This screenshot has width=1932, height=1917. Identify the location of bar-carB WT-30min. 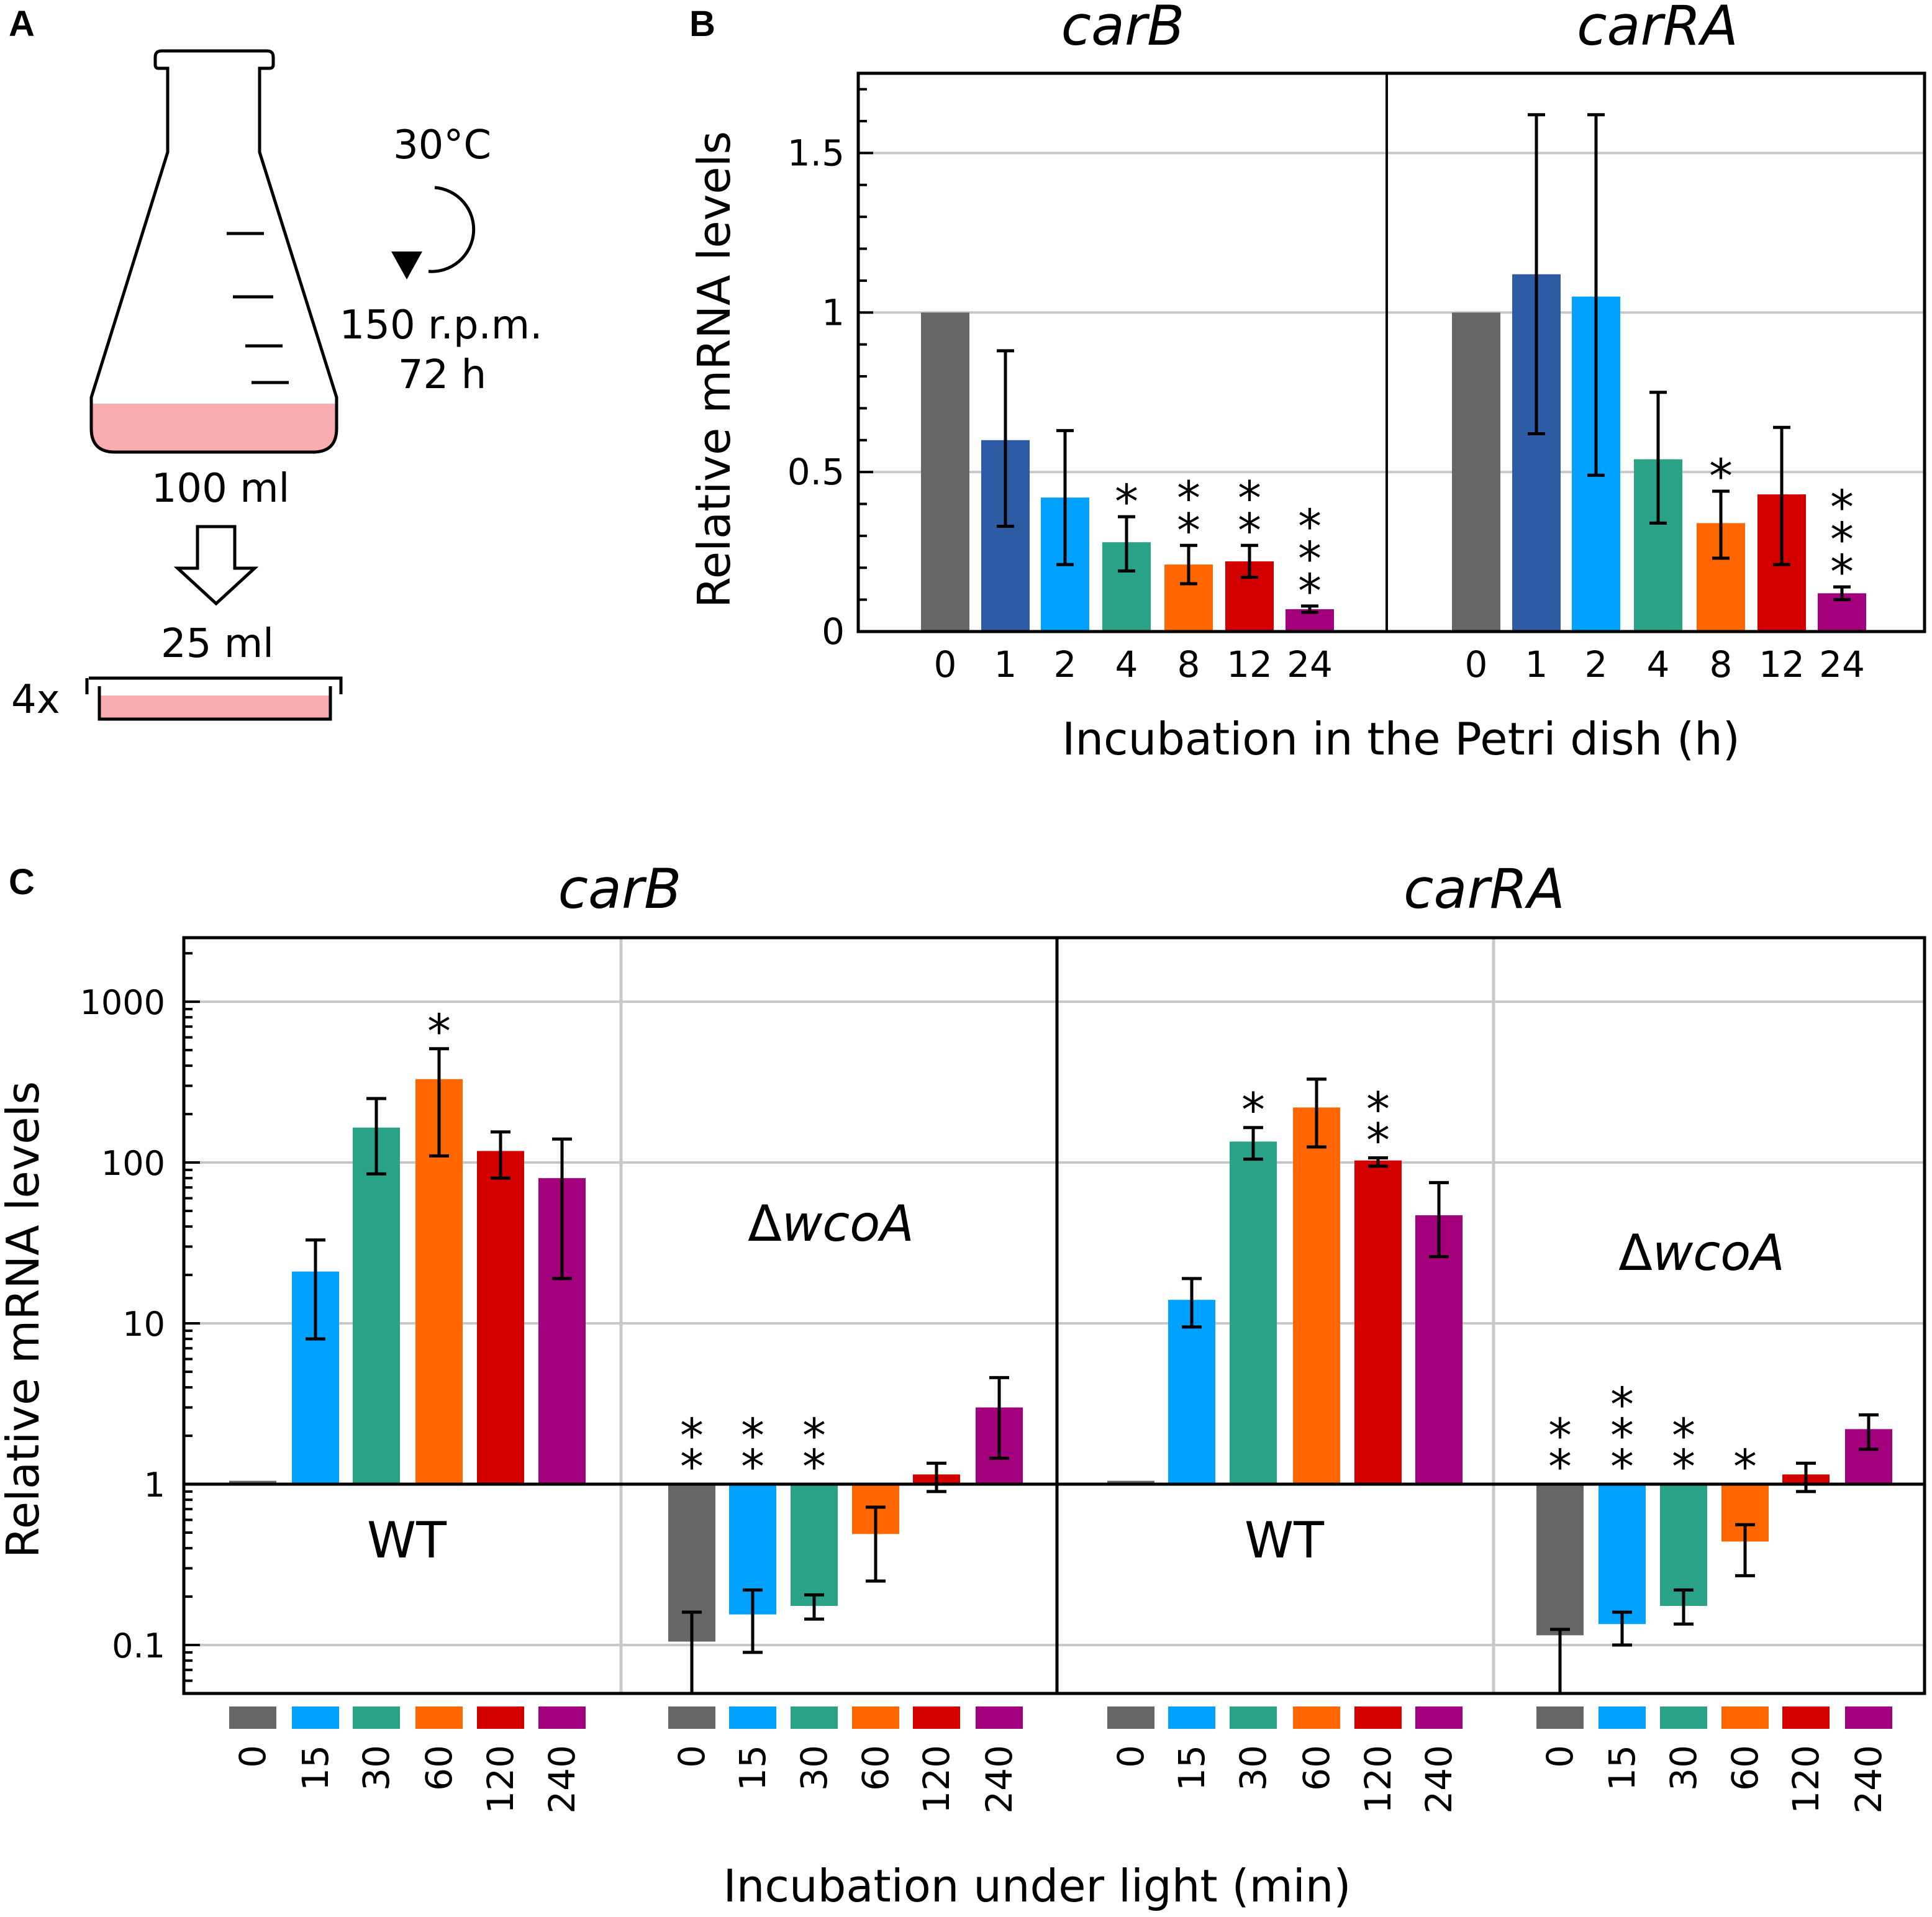
(376, 1306).